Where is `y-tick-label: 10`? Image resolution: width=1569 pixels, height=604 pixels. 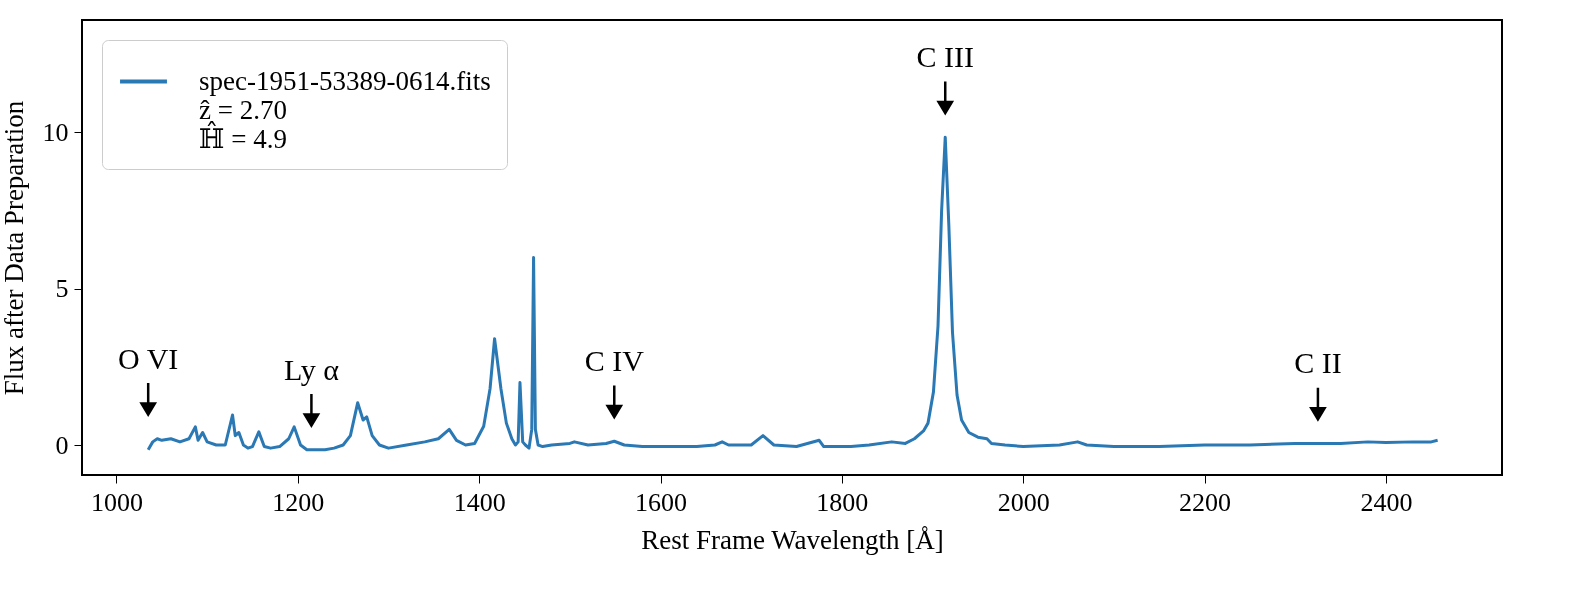 y-tick-label: 10 is located at coordinates (55, 132).